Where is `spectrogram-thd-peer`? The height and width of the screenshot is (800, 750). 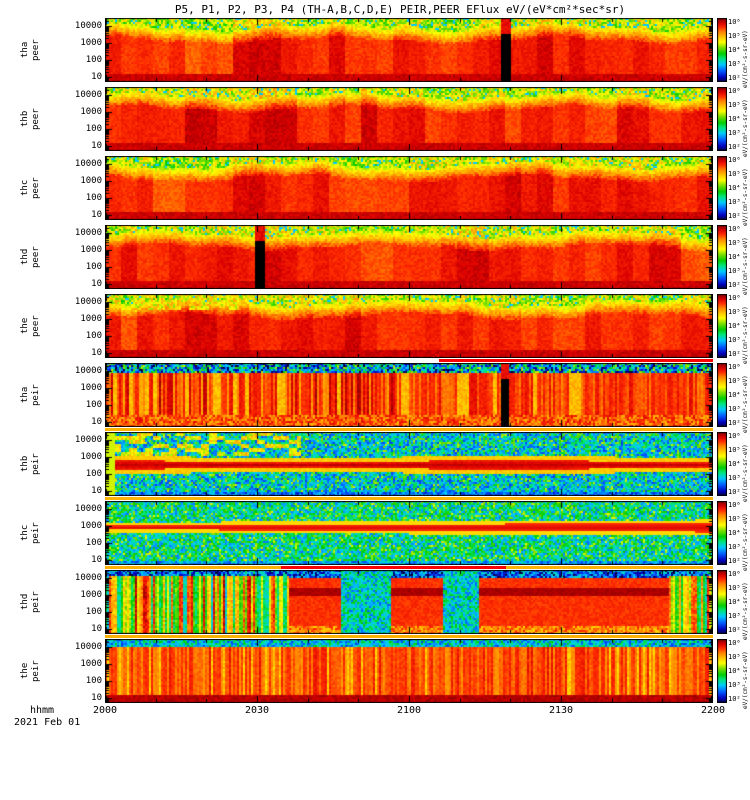 spectrogram-thd-peer is located at coordinates (409, 257).